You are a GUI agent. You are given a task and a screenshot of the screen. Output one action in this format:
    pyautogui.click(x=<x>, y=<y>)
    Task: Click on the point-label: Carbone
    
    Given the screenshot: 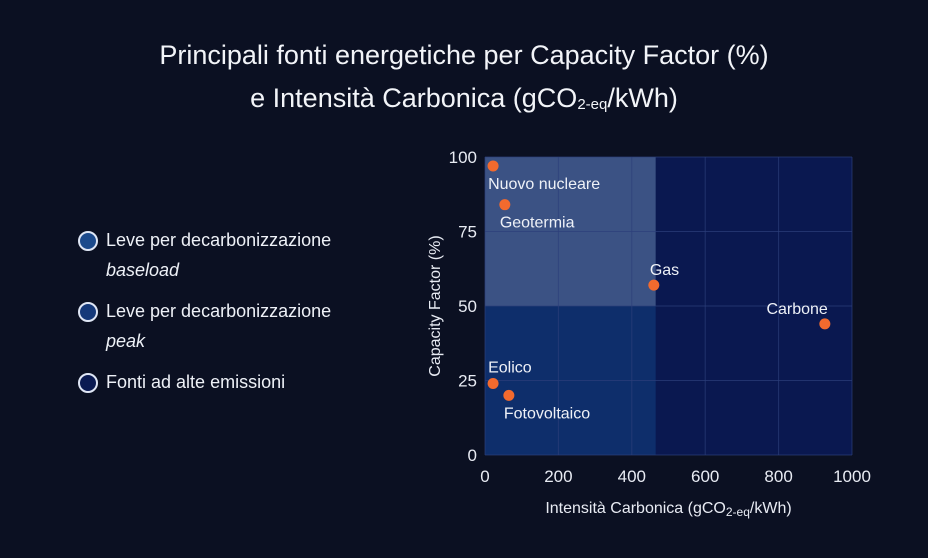 What is the action you would take?
    pyautogui.click(x=796, y=309)
    